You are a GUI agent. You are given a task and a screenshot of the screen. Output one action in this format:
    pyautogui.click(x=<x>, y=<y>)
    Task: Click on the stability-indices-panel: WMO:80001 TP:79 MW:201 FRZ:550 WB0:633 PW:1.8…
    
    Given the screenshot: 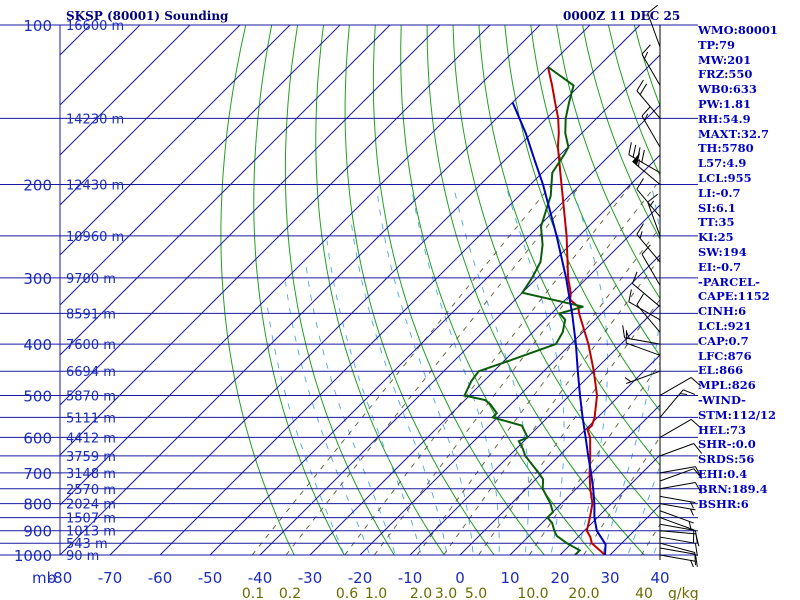 What is the action you would take?
    pyautogui.click(x=748, y=267)
    